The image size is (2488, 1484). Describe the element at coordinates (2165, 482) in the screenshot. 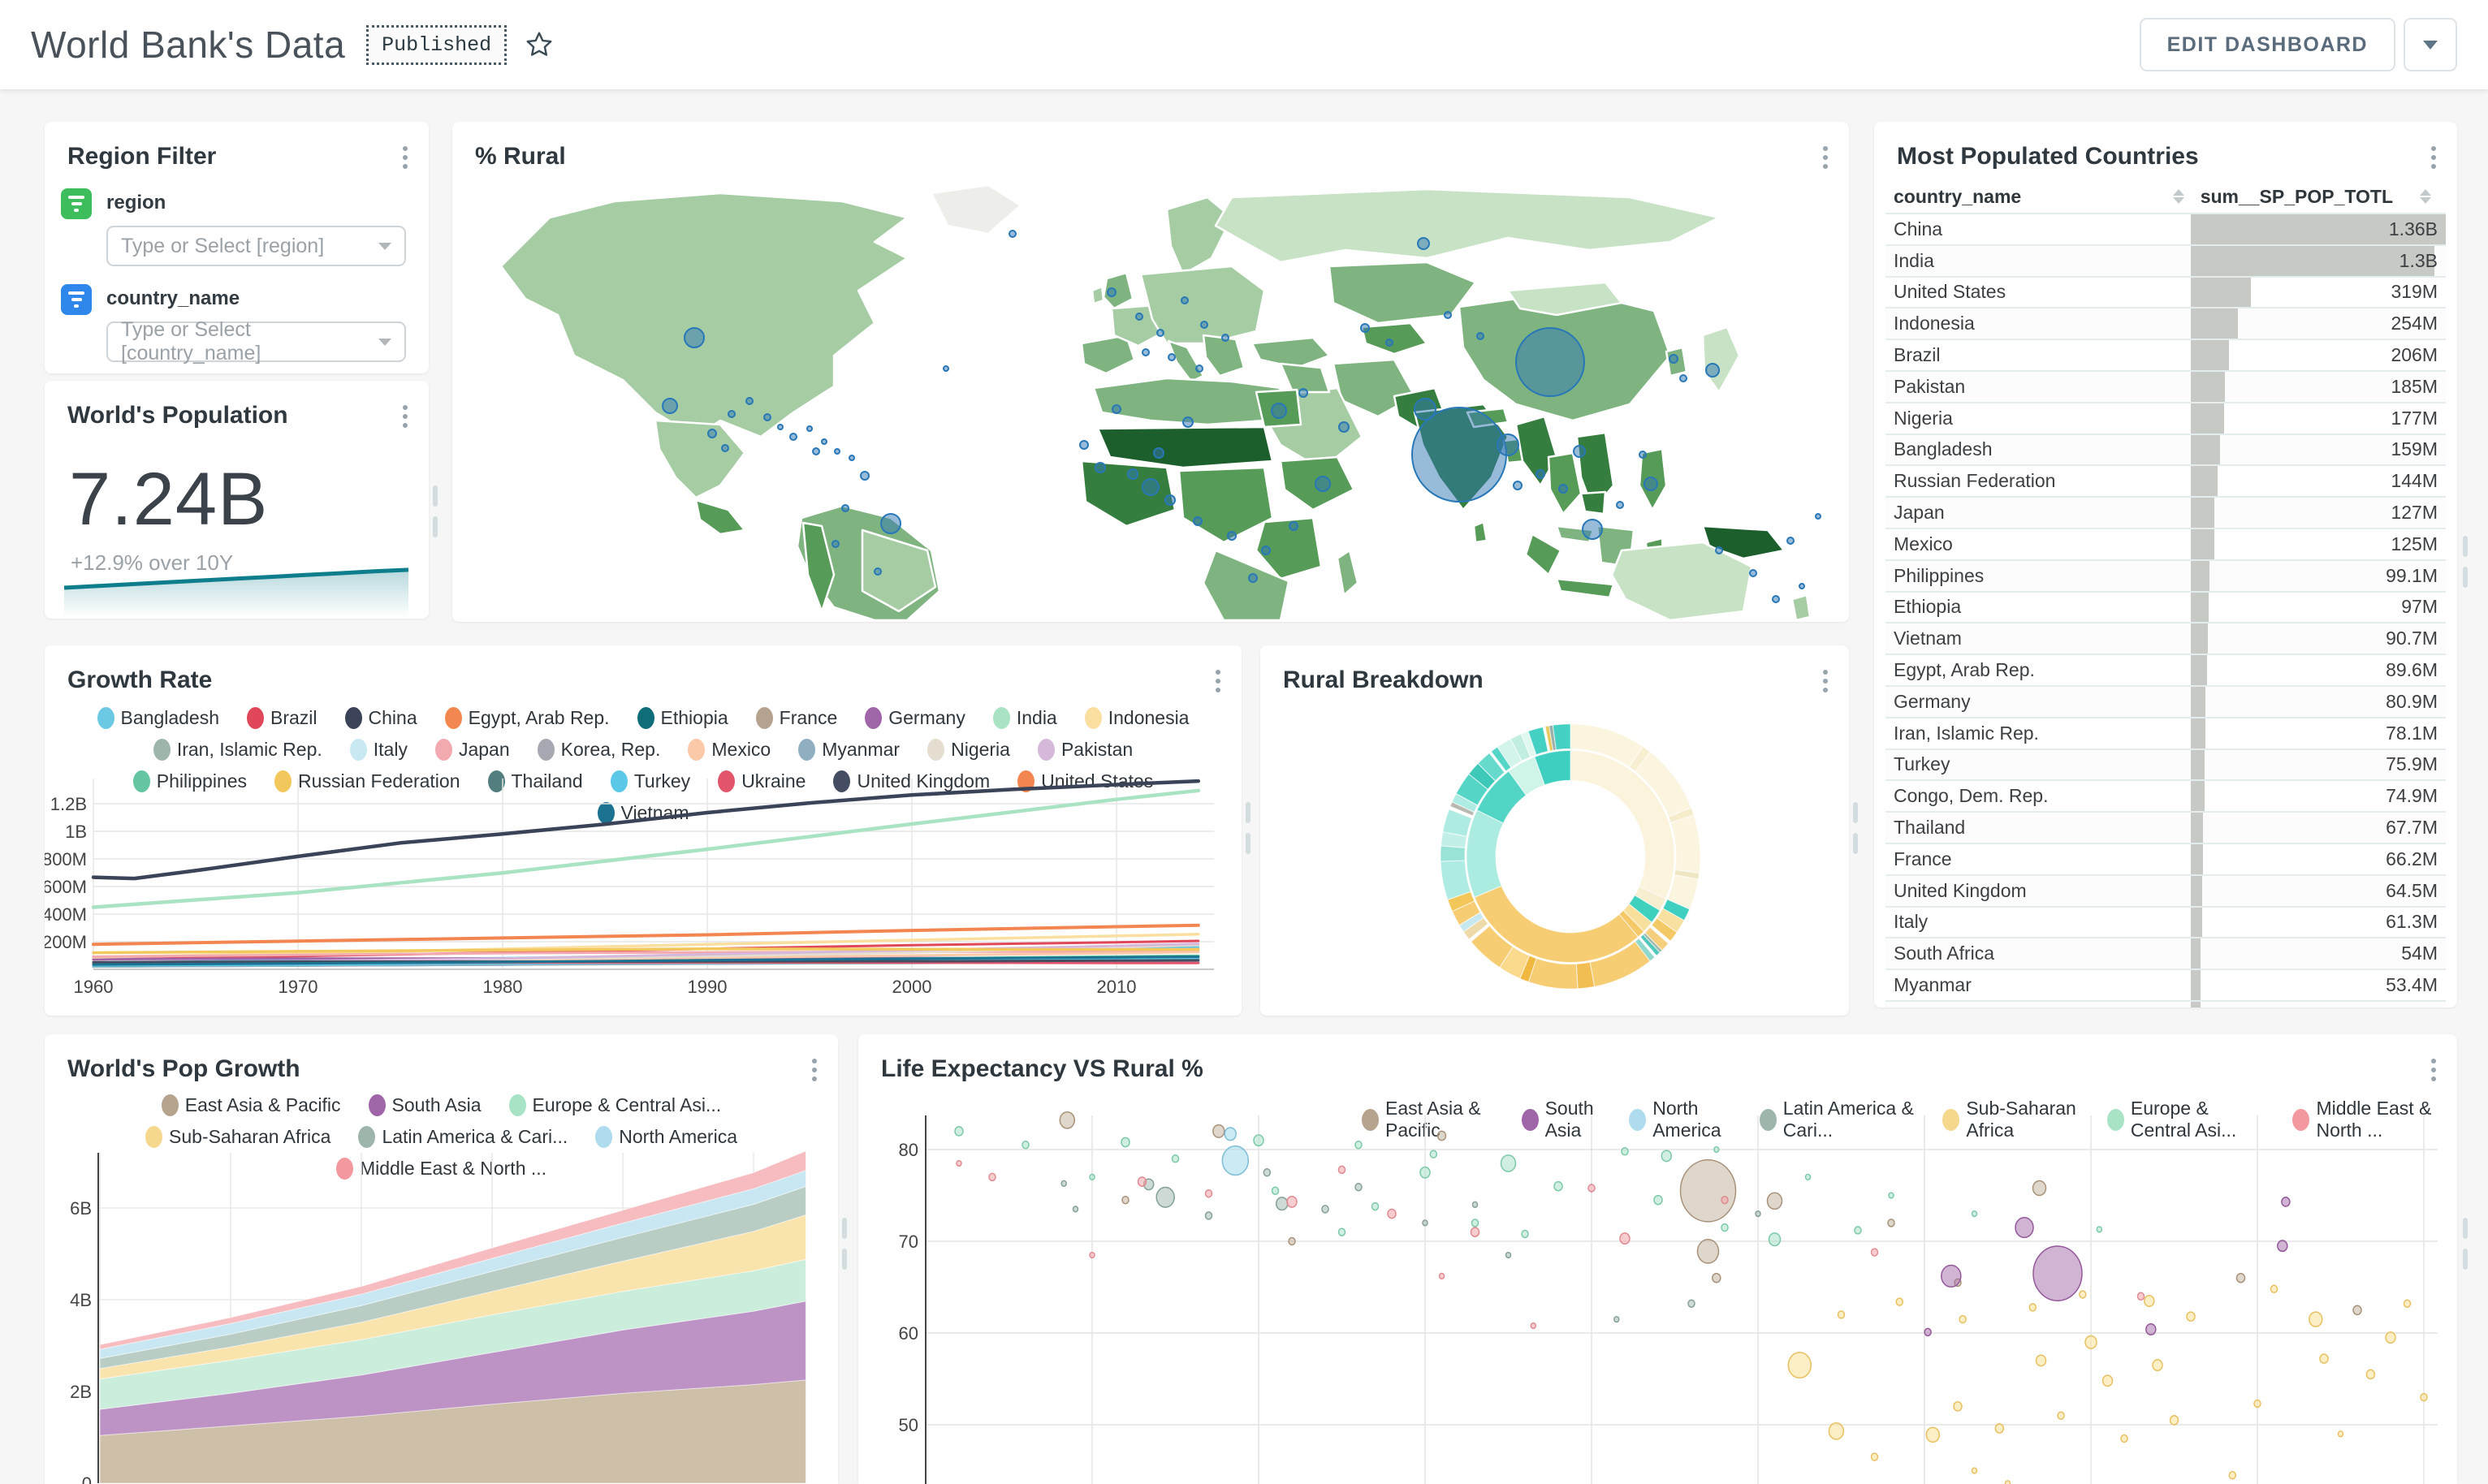

I see `table-row: Russian Federation 144M` at that location.